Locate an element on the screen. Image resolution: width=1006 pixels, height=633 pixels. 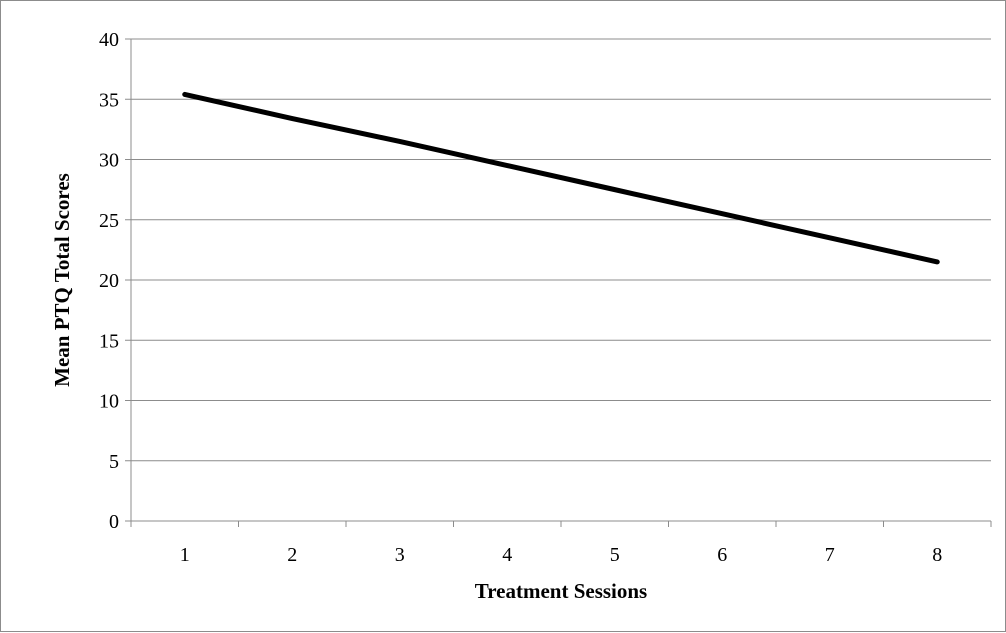
y-axis-title: Mean PTQ Total Scores is located at coordinates (62, 280).